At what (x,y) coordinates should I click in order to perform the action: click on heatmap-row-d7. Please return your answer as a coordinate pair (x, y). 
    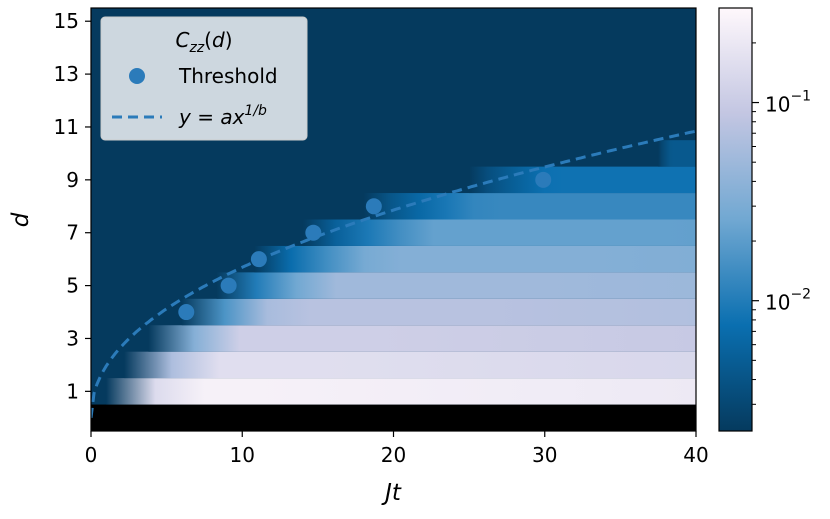
    Looking at the image, I should click on (499, 232).